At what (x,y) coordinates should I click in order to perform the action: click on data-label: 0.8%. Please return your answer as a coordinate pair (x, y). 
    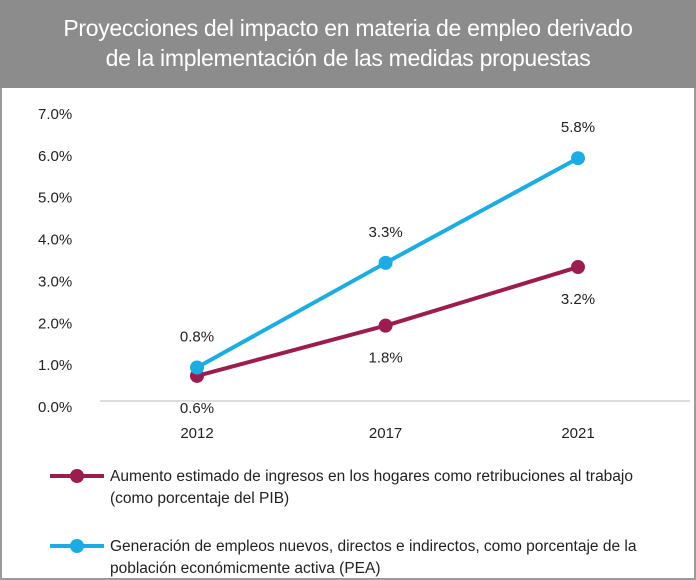
    Looking at the image, I should click on (197, 336).